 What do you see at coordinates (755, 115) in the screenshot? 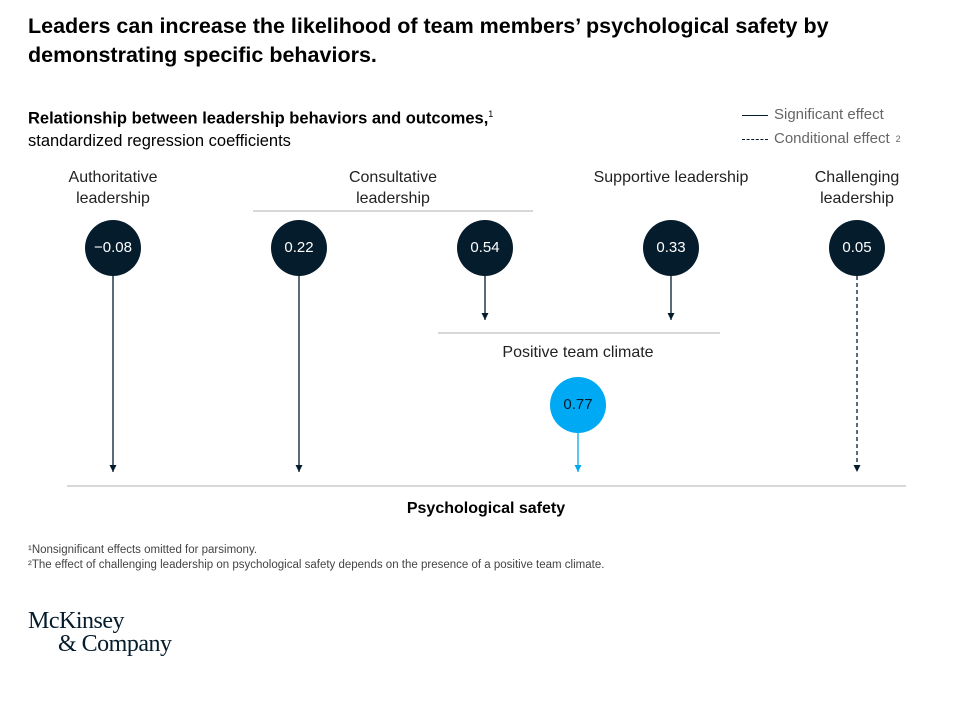
I see `solid-line-swatch` at bounding box center [755, 115].